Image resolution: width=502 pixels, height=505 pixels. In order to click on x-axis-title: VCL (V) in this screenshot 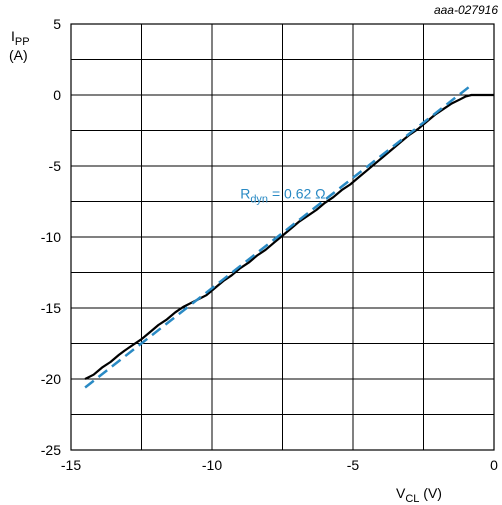, I will do `click(419, 495)`.